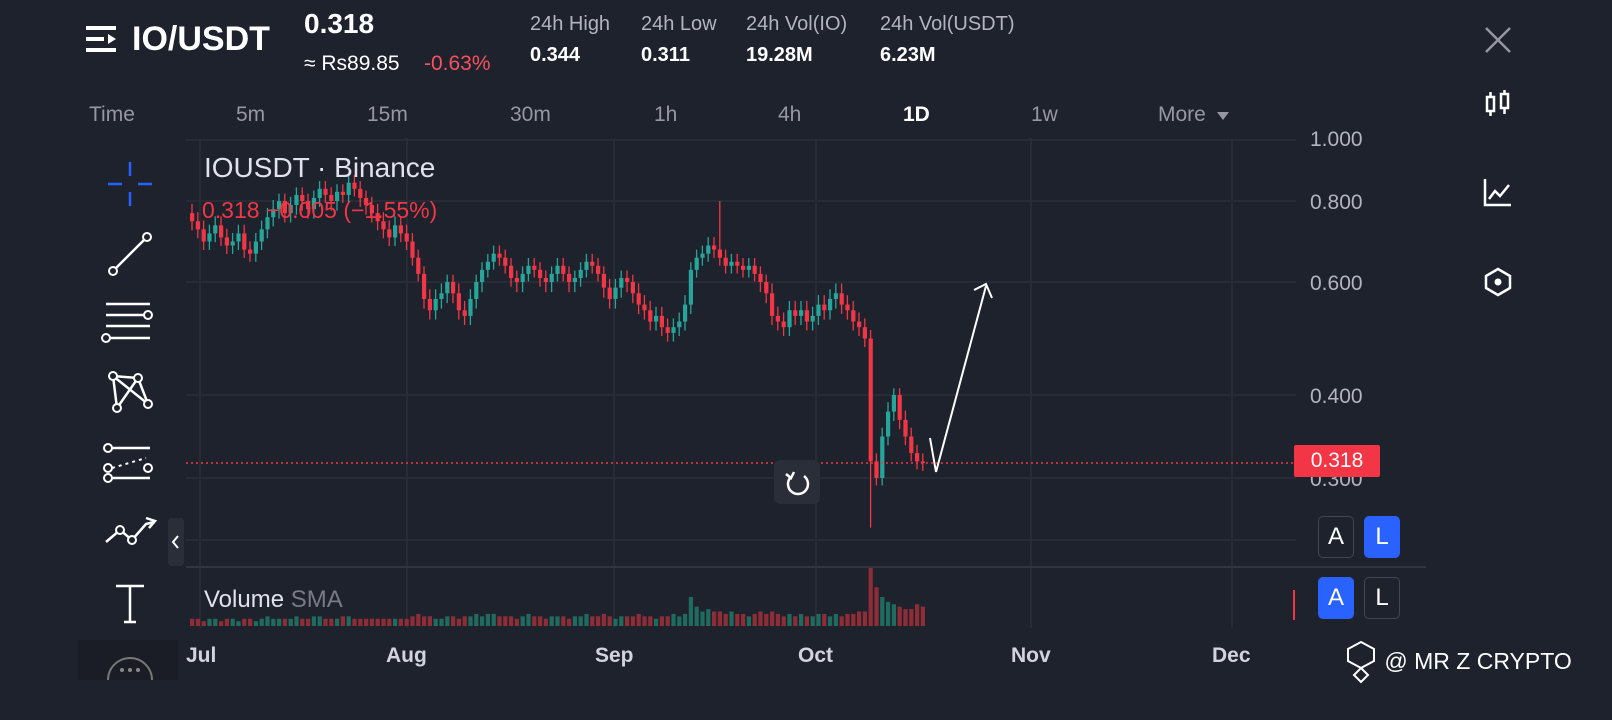 The image size is (1612, 720). I want to click on toolbar-more-partial, so click(128, 660).